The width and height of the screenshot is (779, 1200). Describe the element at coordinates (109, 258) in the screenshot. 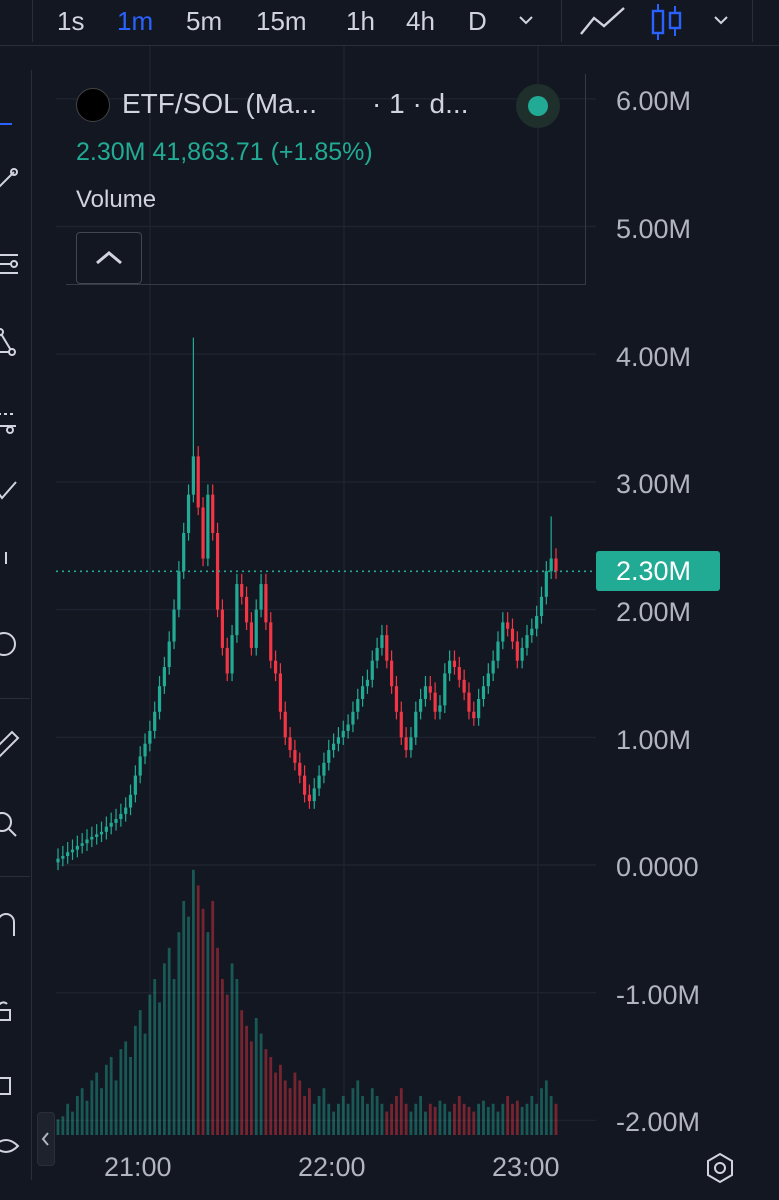

I see `collapse-legend-button` at that location.